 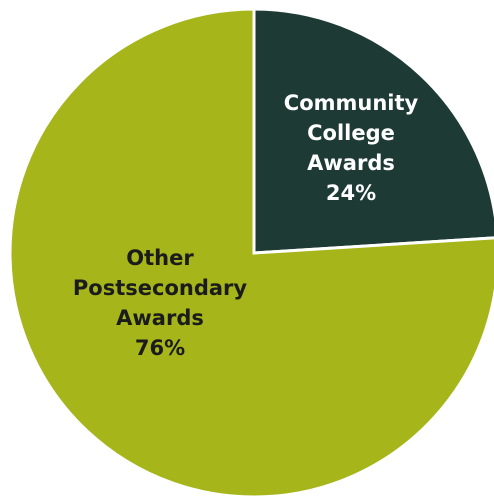 What do you see at coordinates (160, 303) in the screenshot?
I see `pie-slice-label-1: Other Postsecondary Awards 76%` at bounding box center [160, 303].